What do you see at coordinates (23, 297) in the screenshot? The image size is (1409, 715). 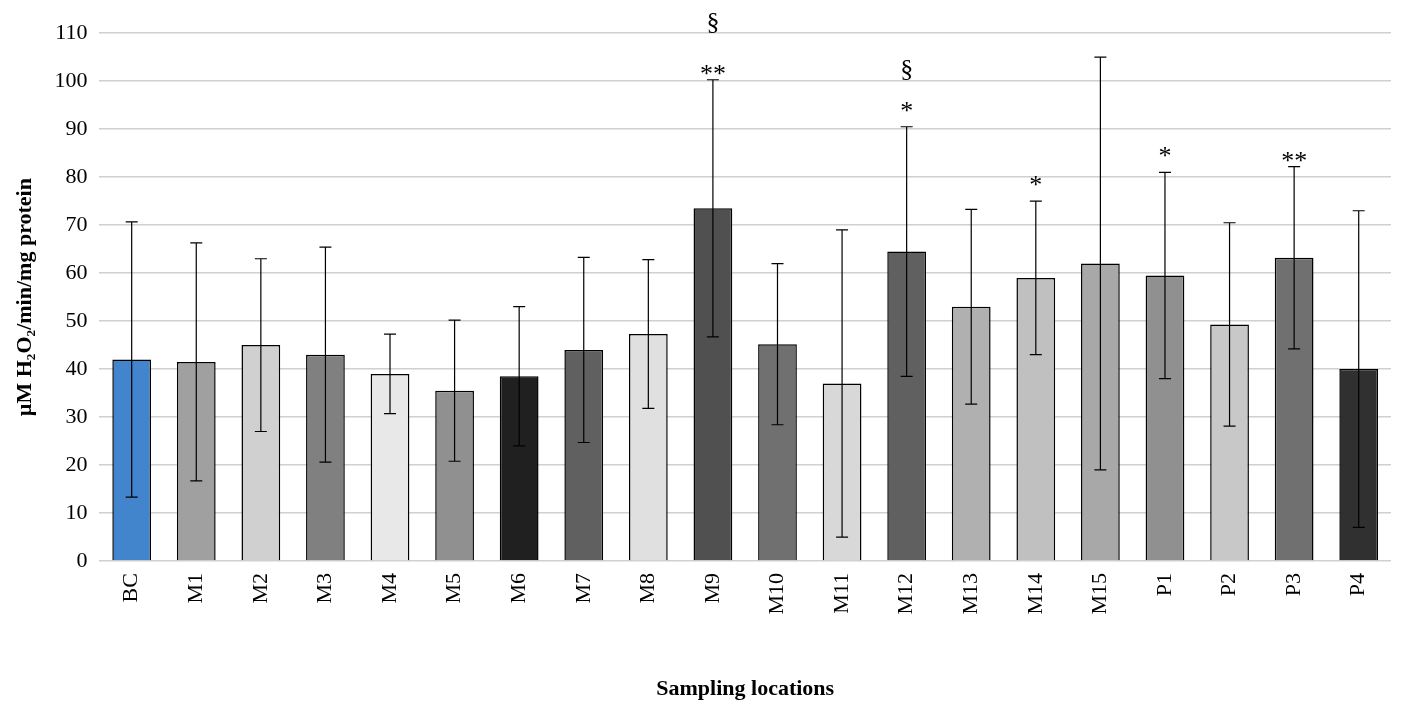 I see `y-axis-title: µM H₂O₂/min/mg protein` at bounding box center [23, 297].